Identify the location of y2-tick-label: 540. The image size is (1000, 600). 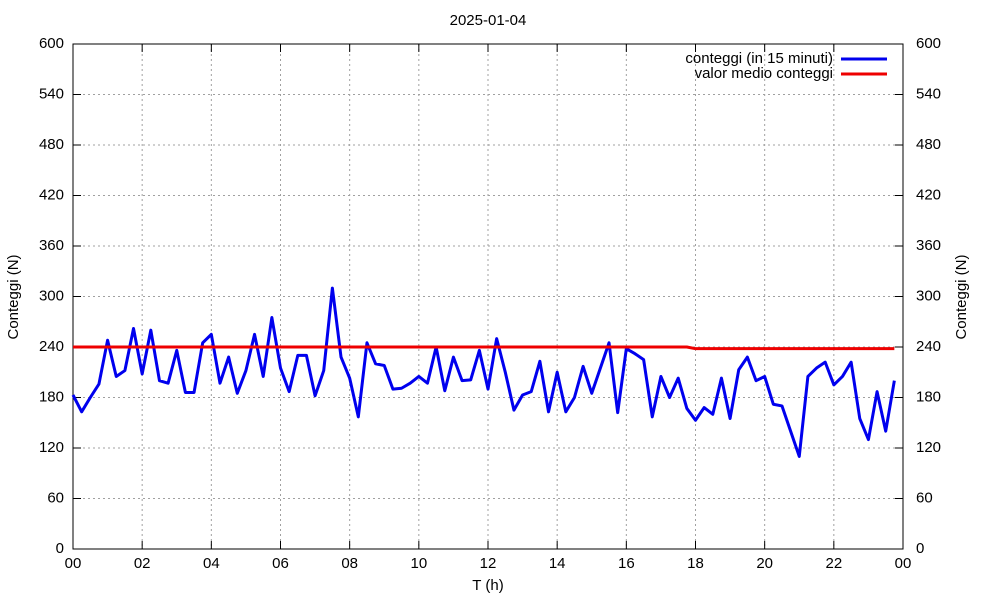
(928, 93).